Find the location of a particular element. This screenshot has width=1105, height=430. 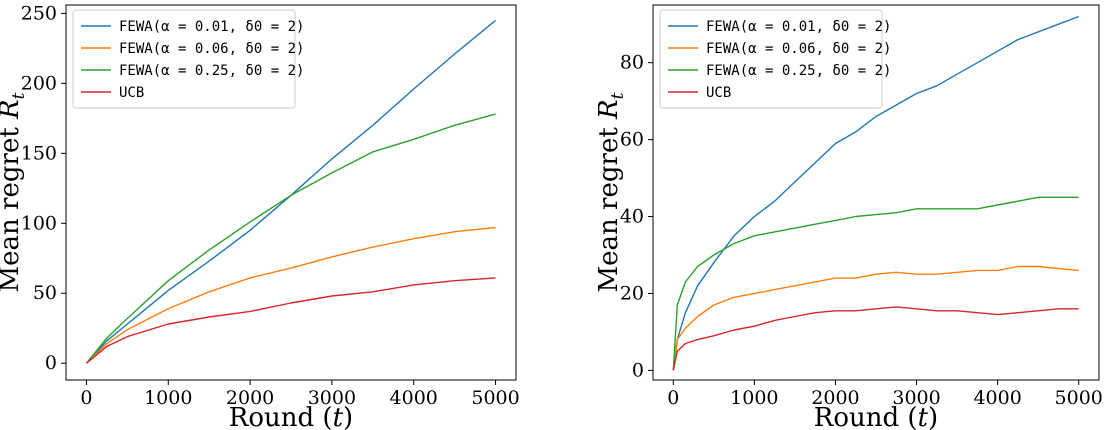

y-tick-label: 150 is located at coordinates (39, 153).